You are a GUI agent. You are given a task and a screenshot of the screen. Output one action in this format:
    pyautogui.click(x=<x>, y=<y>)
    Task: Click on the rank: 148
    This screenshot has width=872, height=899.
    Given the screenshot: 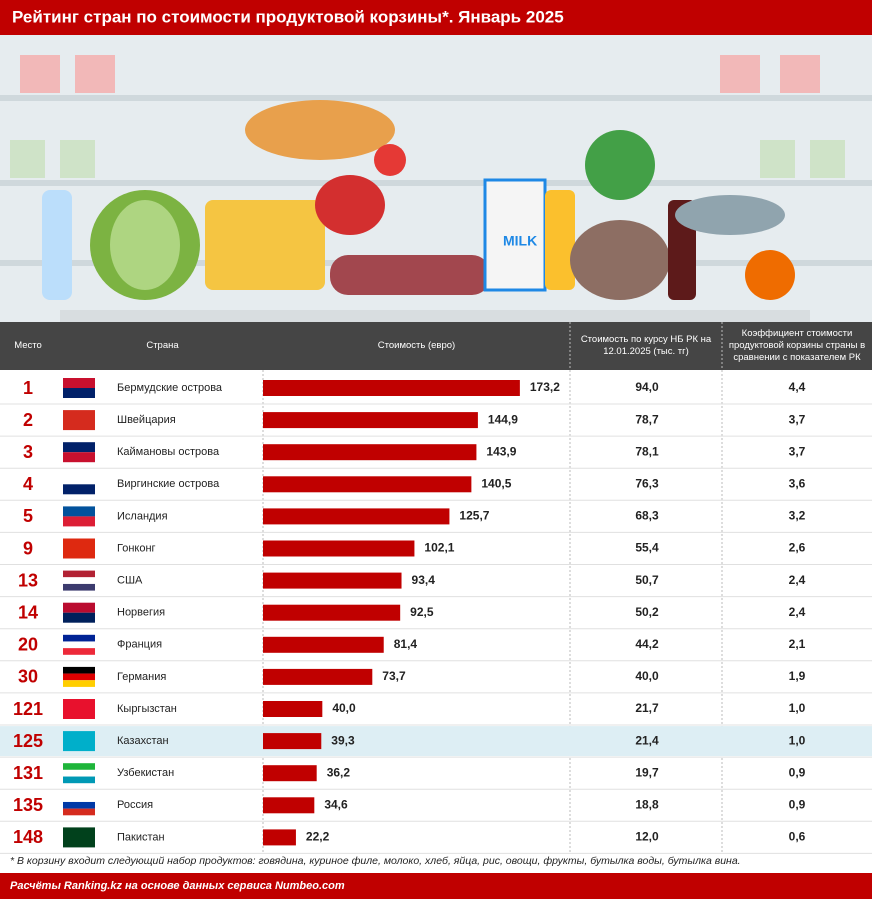 What is the action you would take?
    pyautogui.click(x=28, y=837)
    